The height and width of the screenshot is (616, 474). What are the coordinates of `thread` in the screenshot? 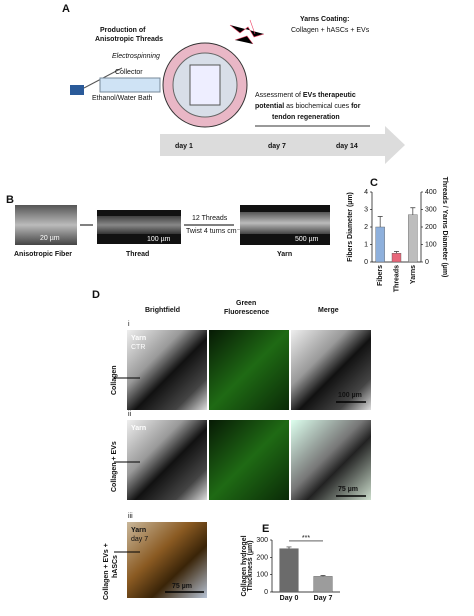 It's located at (139, 225).